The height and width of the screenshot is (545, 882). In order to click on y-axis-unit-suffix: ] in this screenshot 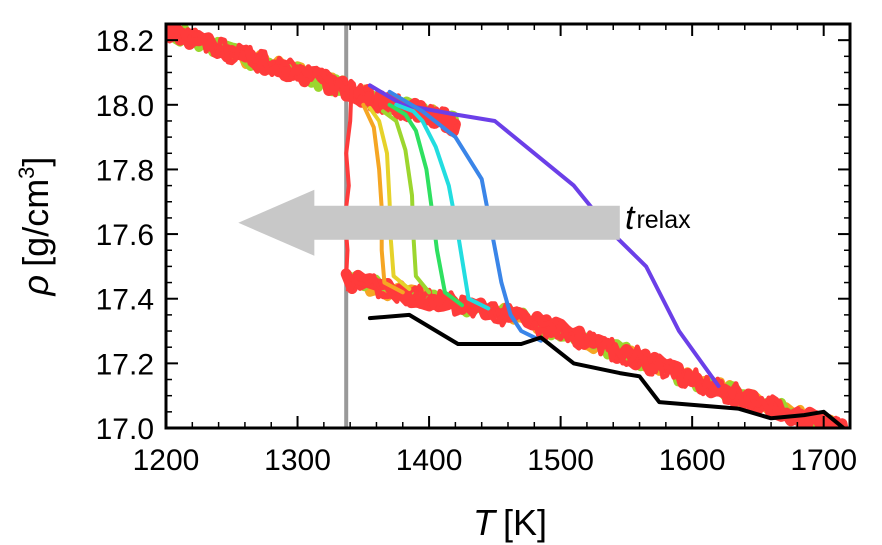, I will do `click(35, 162)`.